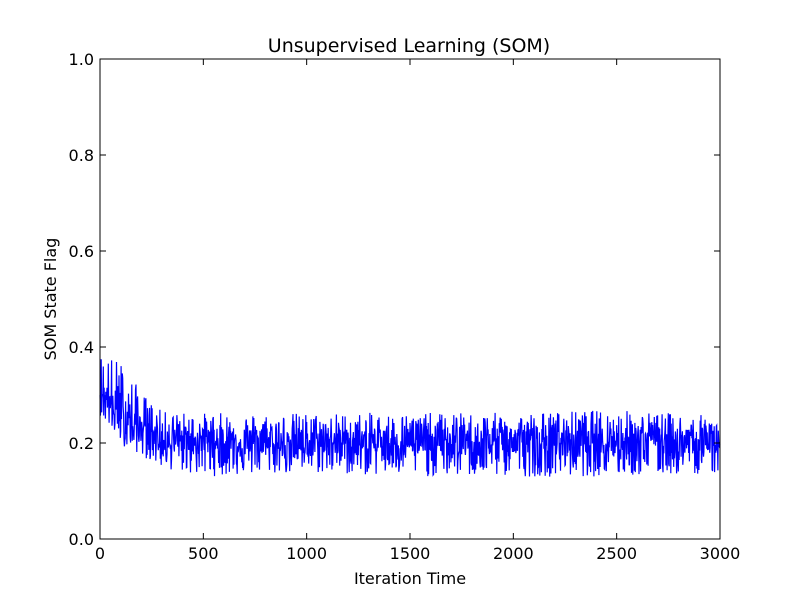 This screenshot has width=800, height=600. I want to click on y-tick-label: 0.0, so click(81, 539).